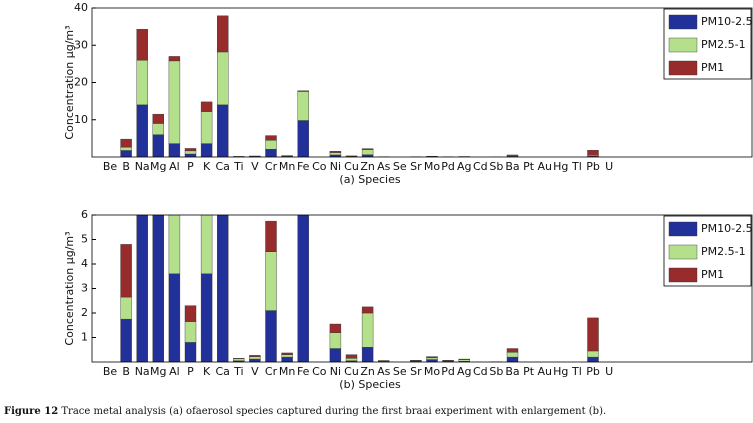  What do you see at coordinates (512, 166) in the screenshot?
I see `x-tick-label: Ba` at bounding box center [512, 166].